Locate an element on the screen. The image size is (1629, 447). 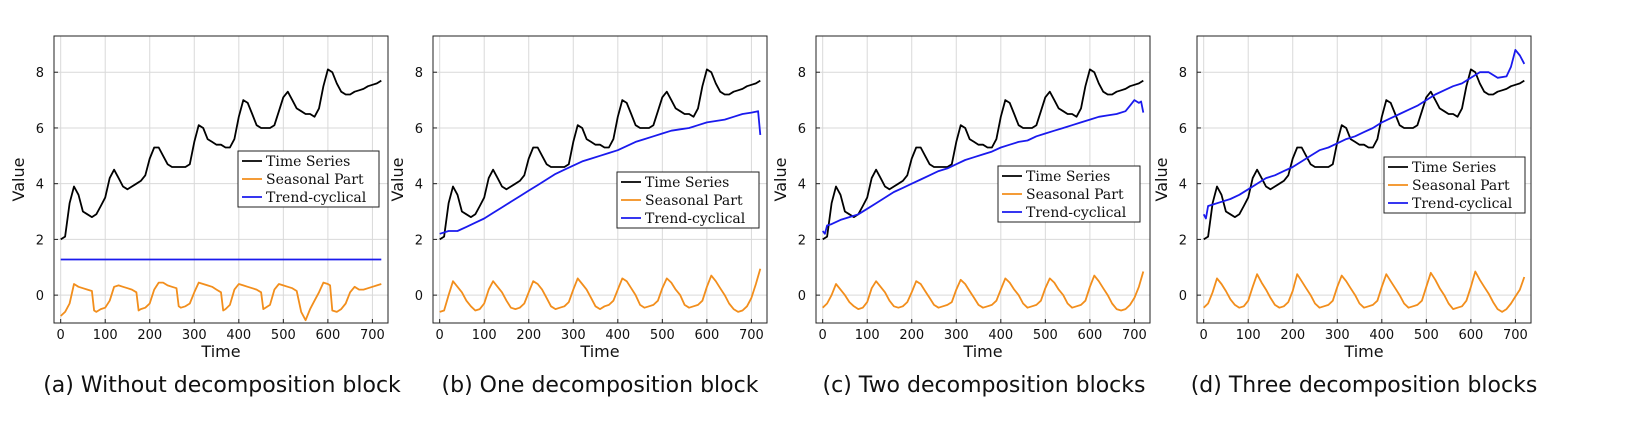
panel-caption: (a) Without decomposition block is located at coordinates (222, 385).